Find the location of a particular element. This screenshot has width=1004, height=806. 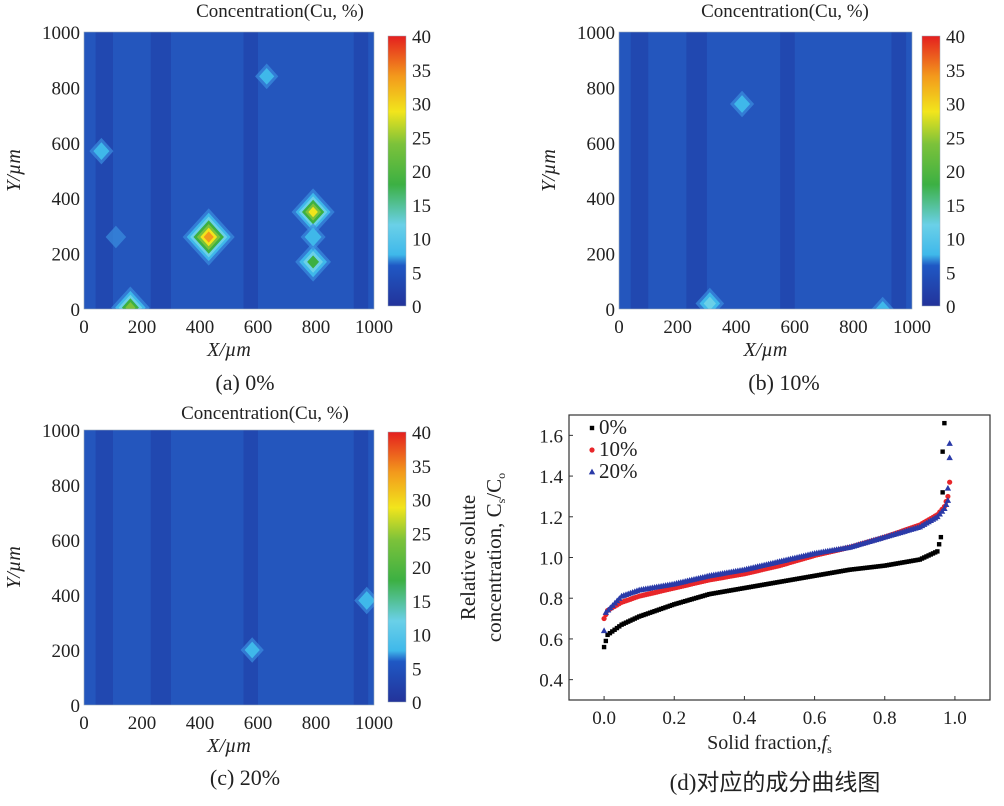

x-axis-label-sub: s is located at coordinates (829, 749).